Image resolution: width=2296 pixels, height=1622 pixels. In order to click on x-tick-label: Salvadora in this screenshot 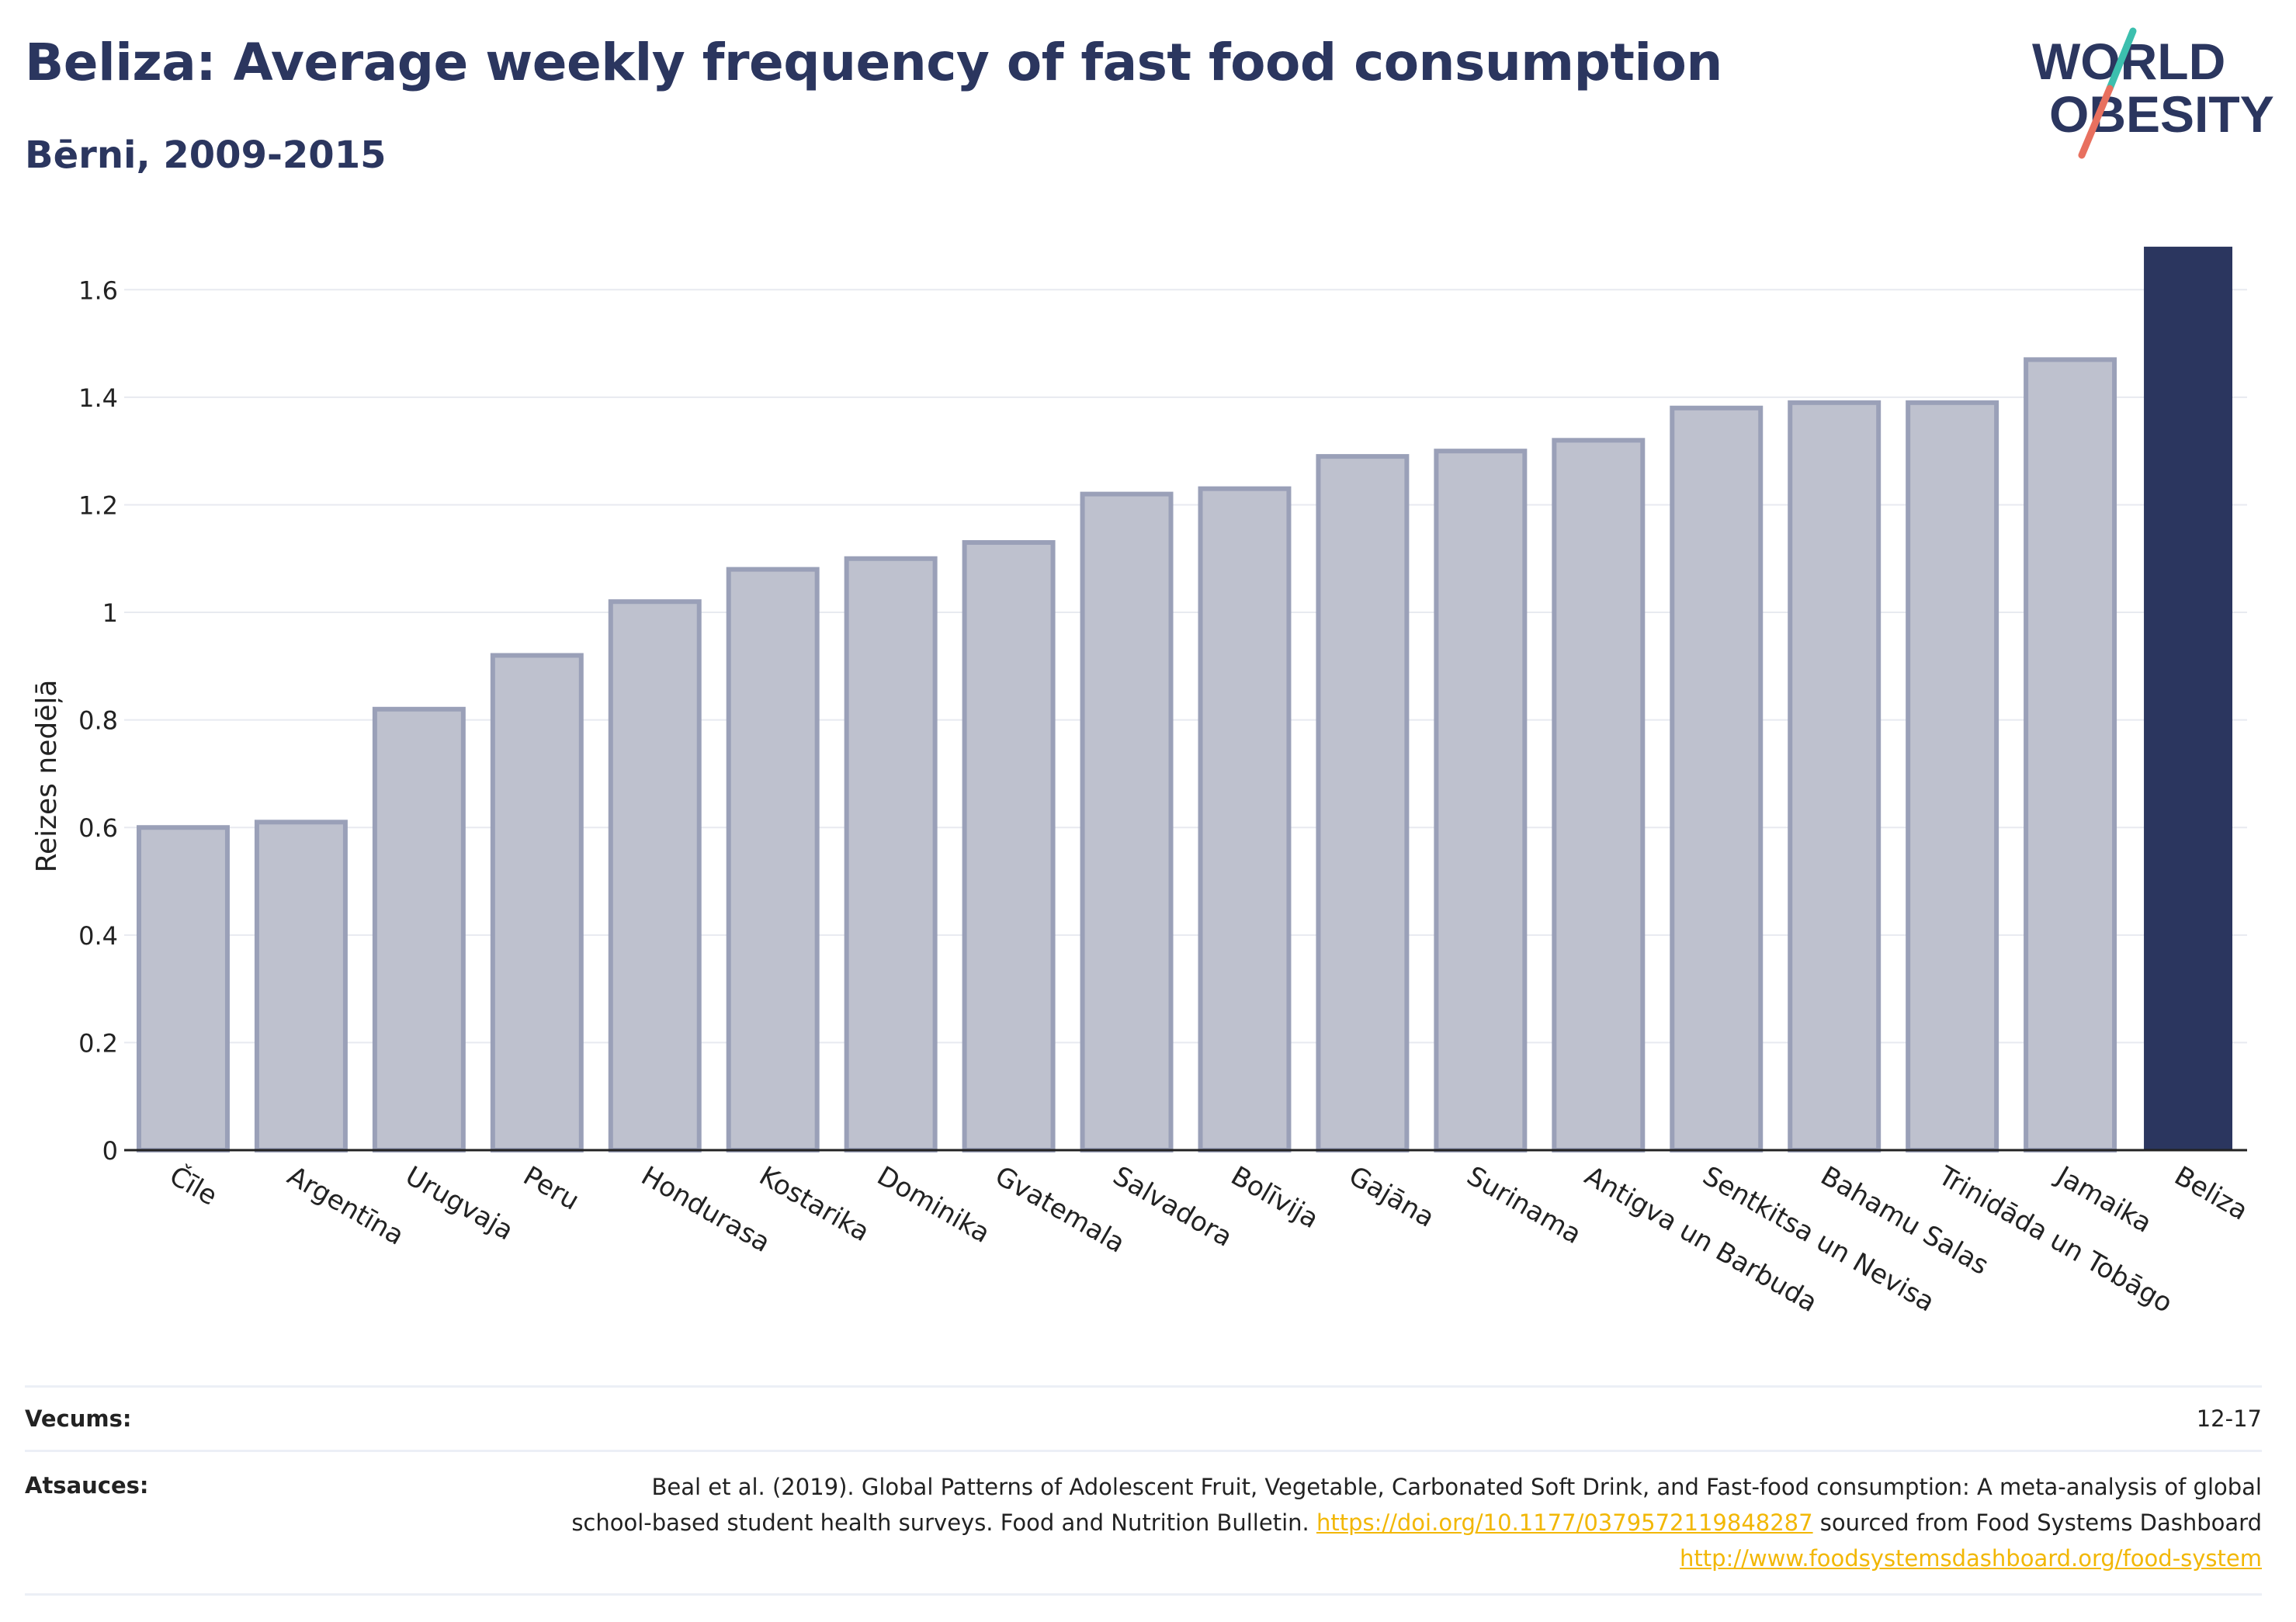, I will do `click(1172, 1206)`.